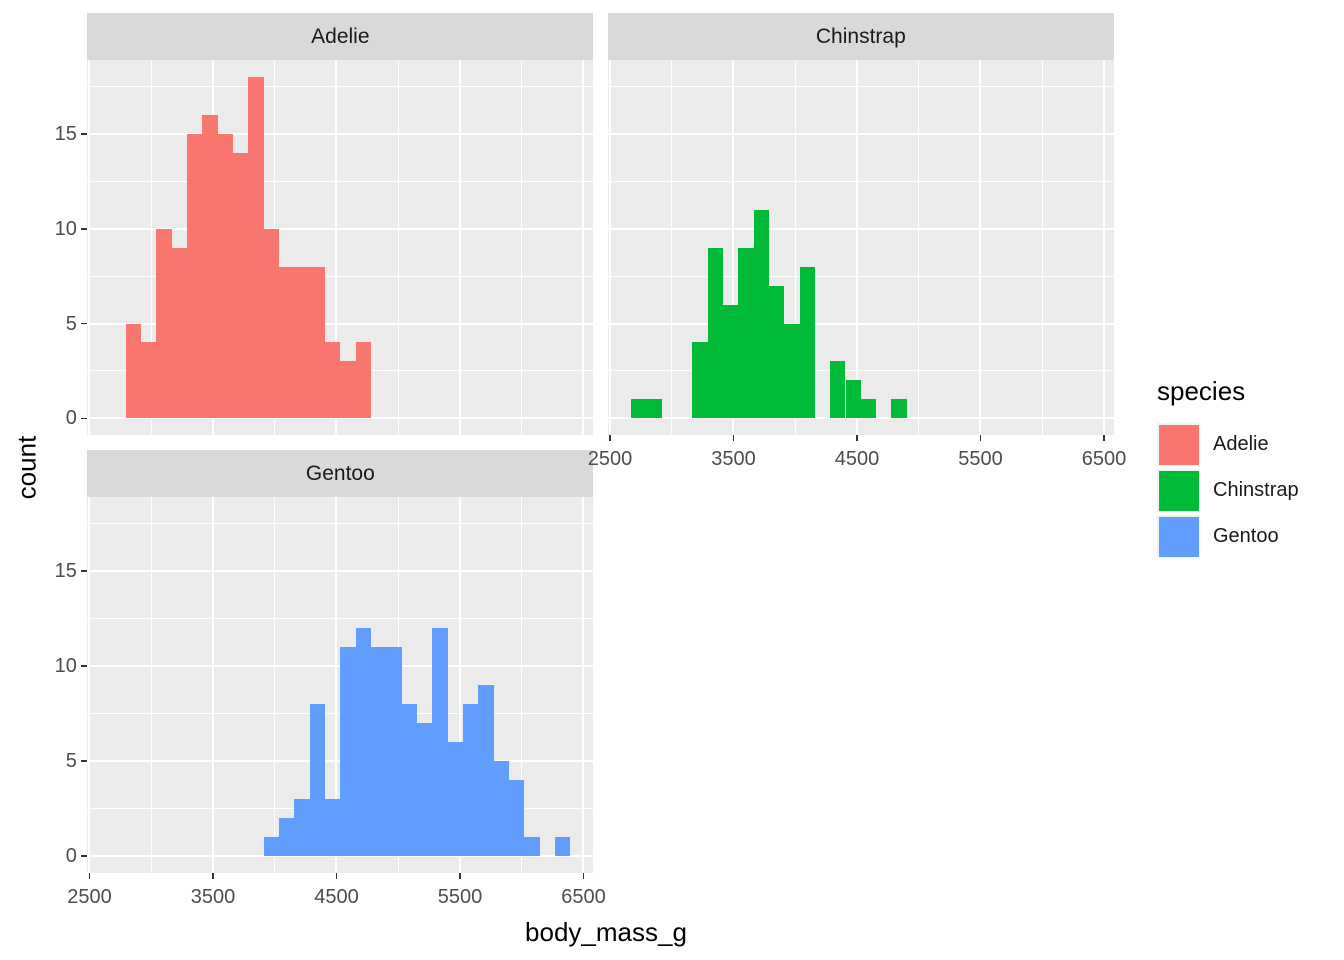 The image size is (1344, 960). Describe the element at coordinates (606, 932) in the screenshot. I see `x-axis-title: body_mass_g` at that location.